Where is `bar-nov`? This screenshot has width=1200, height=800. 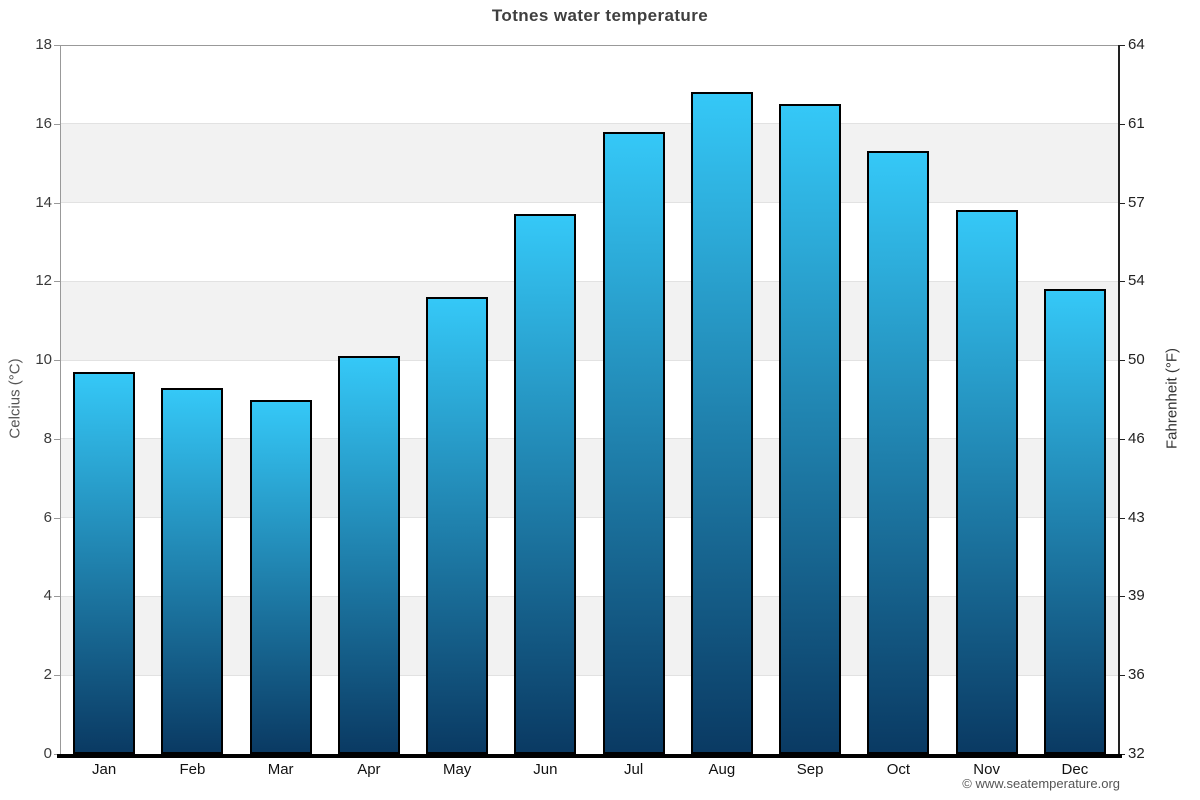
bar-nov is located at coordinates (986, 482).